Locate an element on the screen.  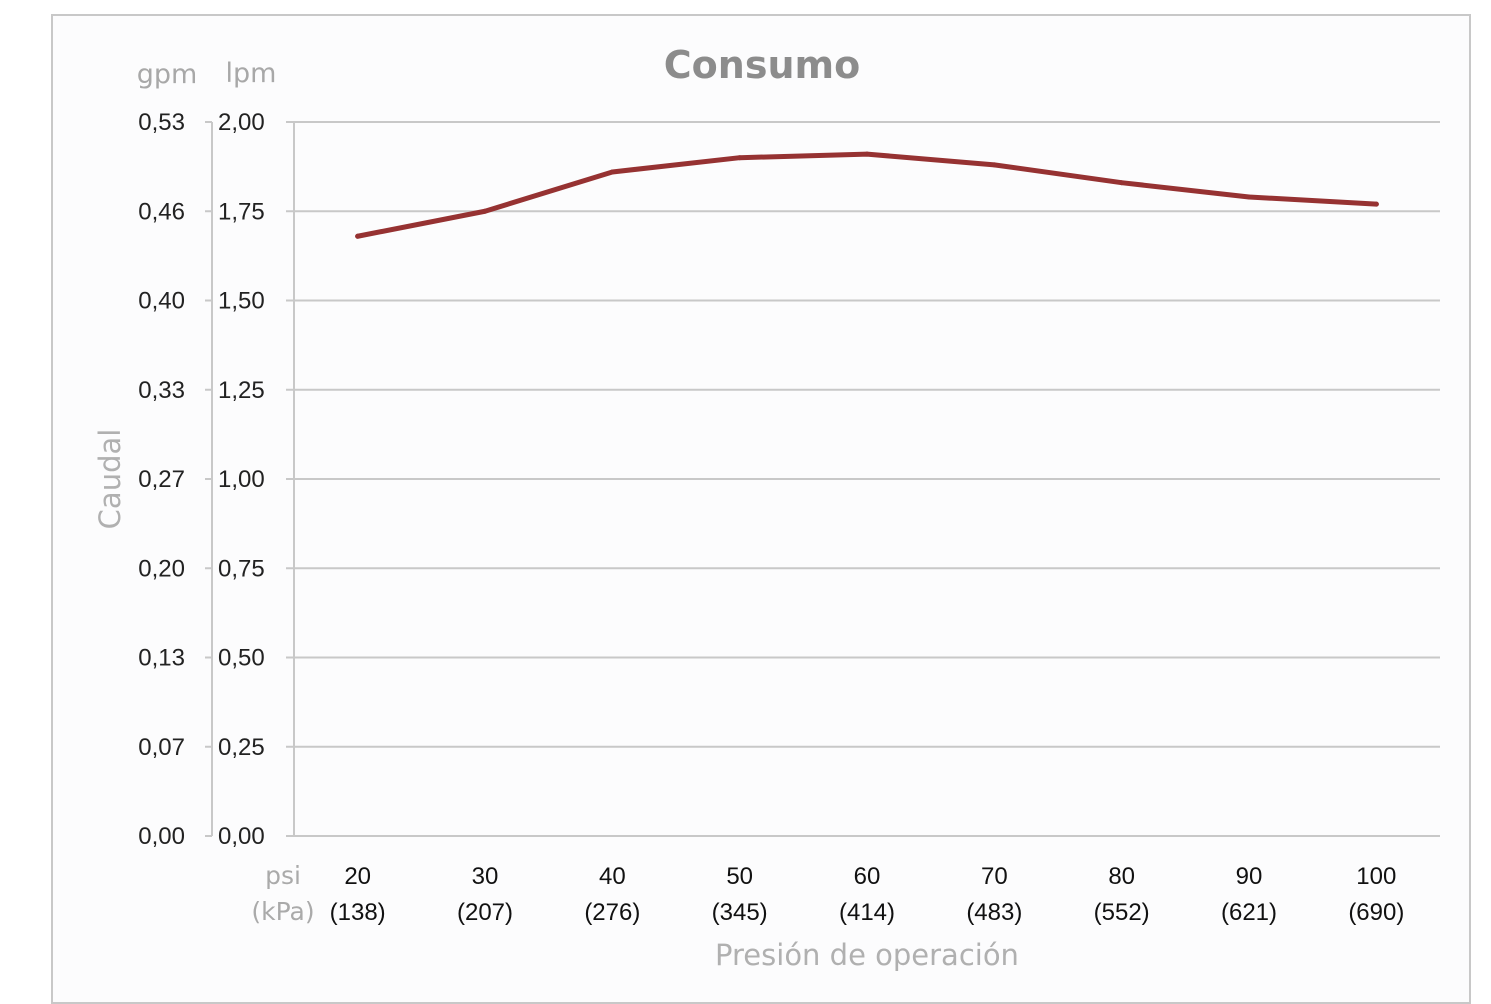
x-tick-label-kpa: (621) is located at coordinates (1249, 912).